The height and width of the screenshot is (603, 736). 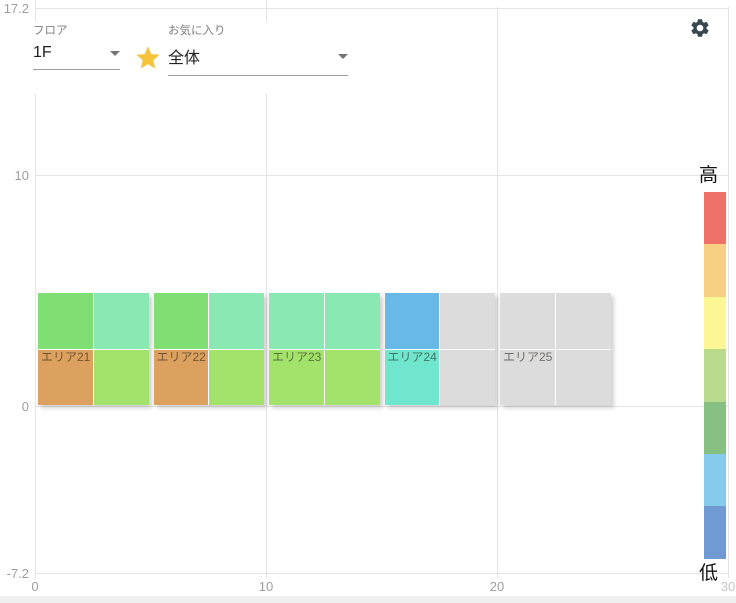 I want to click on bottom-strip, so click(x=368, y=599).